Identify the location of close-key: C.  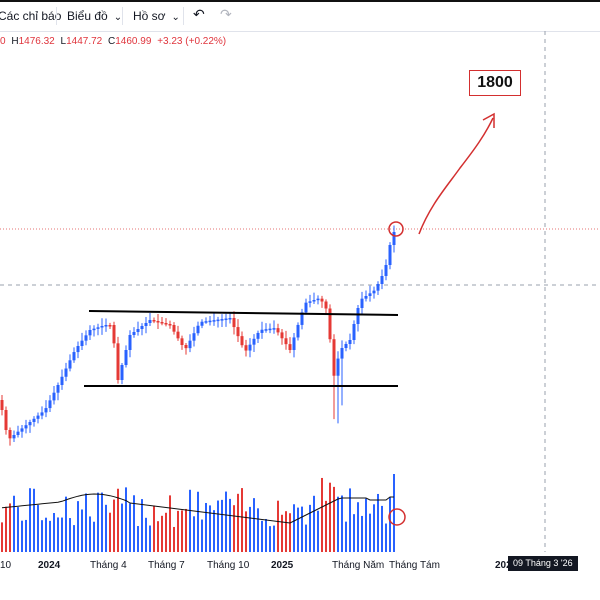
(112, 41).